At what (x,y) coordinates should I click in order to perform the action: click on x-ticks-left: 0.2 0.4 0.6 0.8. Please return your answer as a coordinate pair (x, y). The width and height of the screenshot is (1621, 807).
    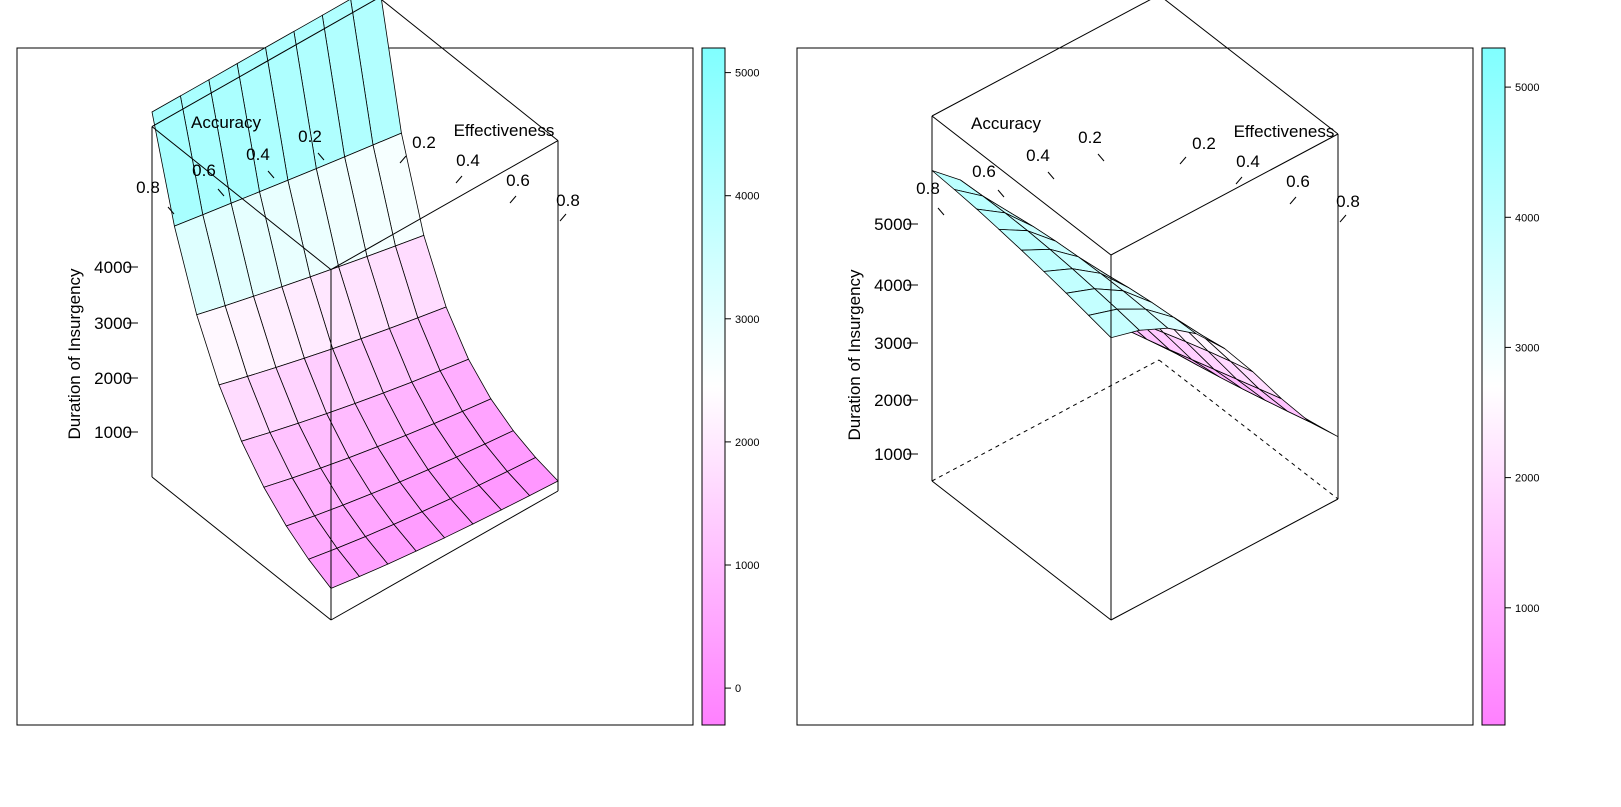
    Looking at the image, I should click on (230, 171).